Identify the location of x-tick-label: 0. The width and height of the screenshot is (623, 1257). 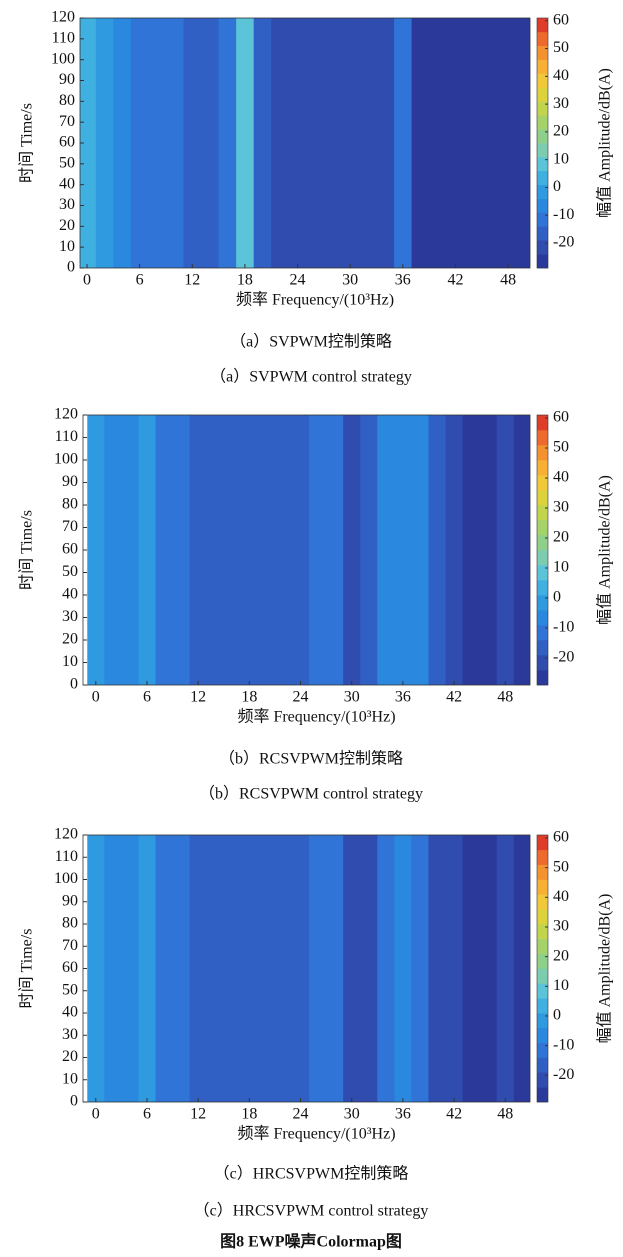
(96, 1114).